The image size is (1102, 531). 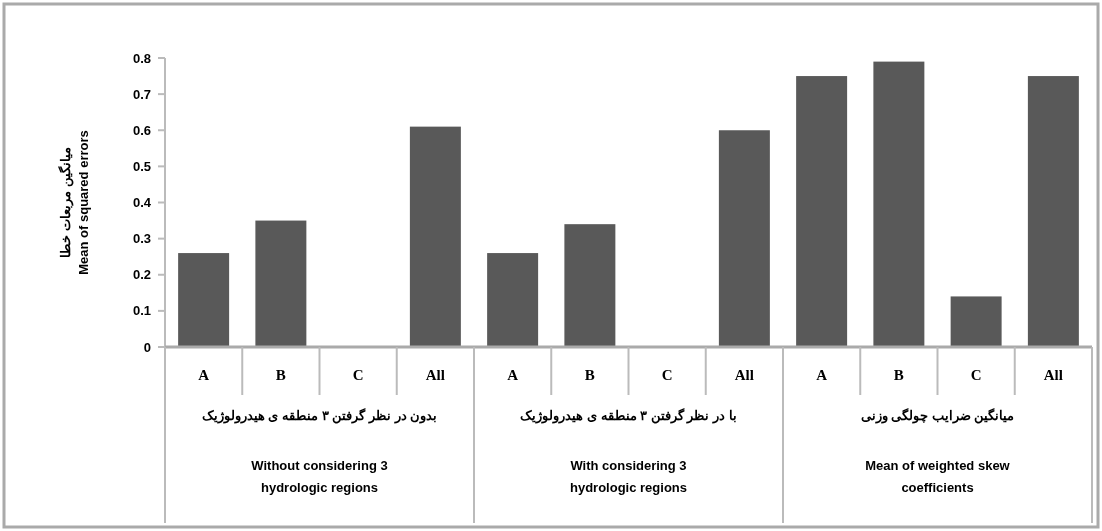 What do you see at coordinates (141, 275) in the screenshot?
I see `y-tick-label: 0.2` at bounding box center [141, 275].